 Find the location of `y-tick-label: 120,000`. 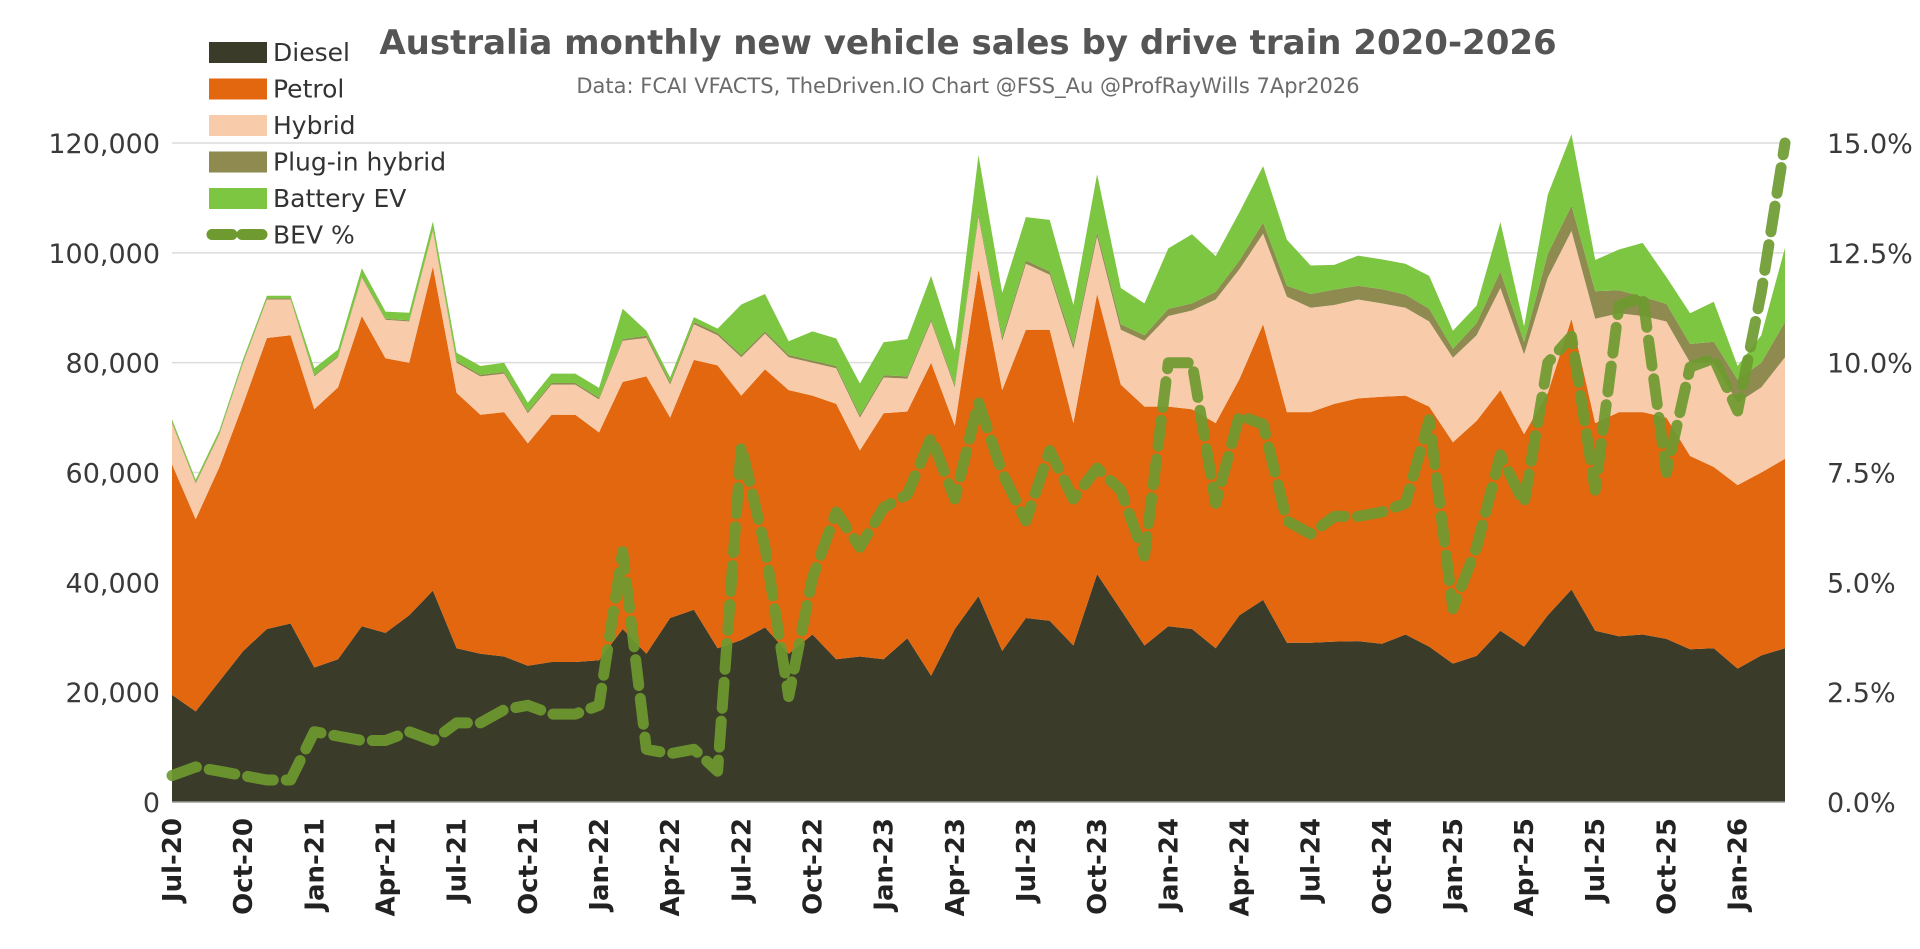

y-tick-label: 120,000 is located at coordinates (104, 144).